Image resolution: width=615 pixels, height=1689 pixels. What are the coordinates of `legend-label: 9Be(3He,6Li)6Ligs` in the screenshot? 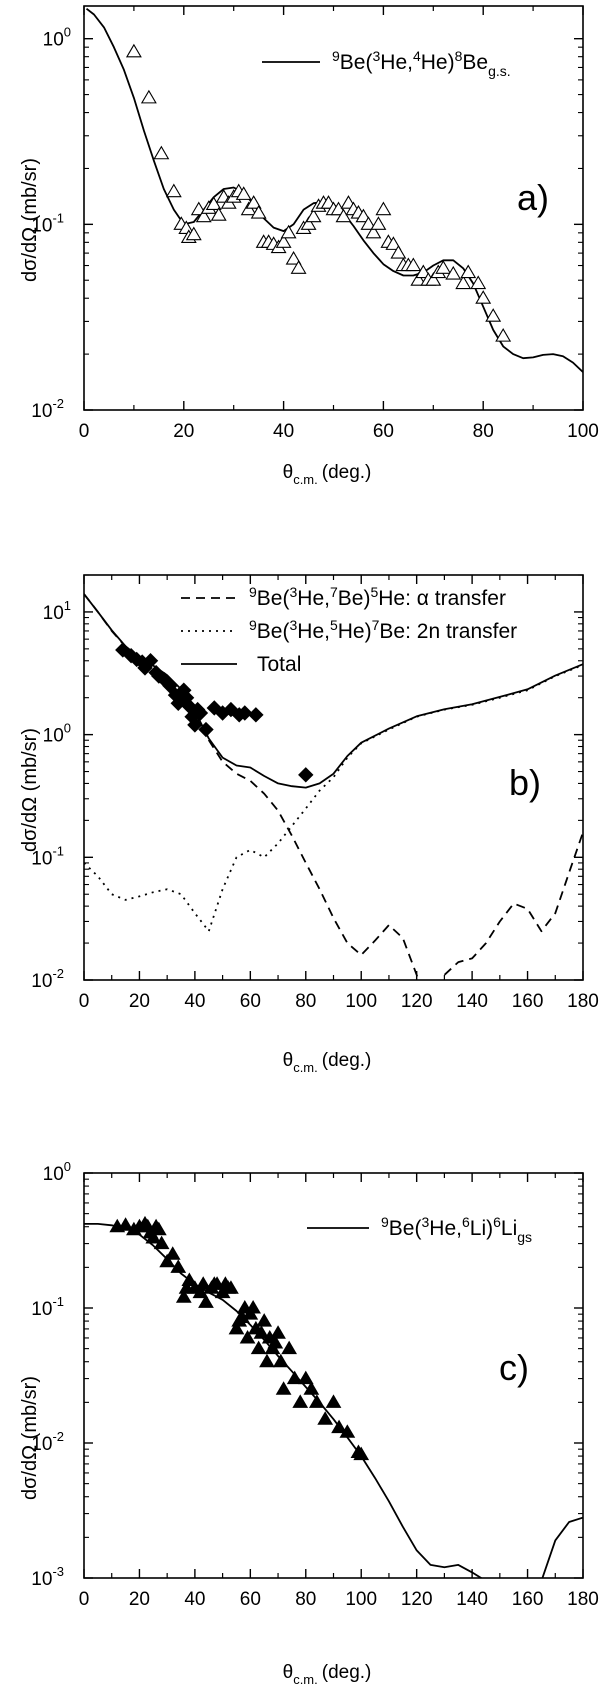 It's located at (456, 1229).